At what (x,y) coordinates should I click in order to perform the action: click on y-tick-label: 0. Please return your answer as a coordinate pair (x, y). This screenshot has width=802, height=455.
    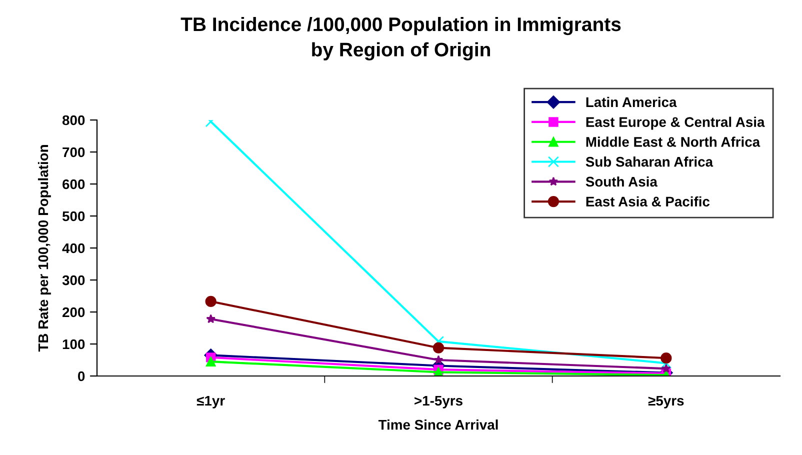
    Looking at the image, I should click on (81, 376).